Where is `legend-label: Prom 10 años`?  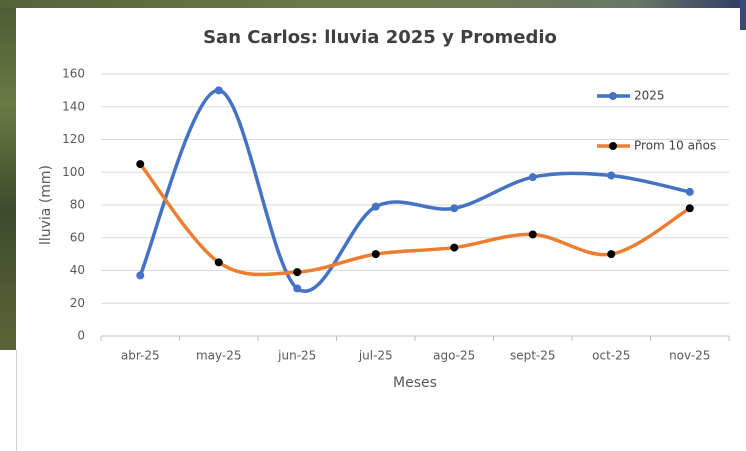
legend-label: Prom 10 años is located at coordinates (675, 146).